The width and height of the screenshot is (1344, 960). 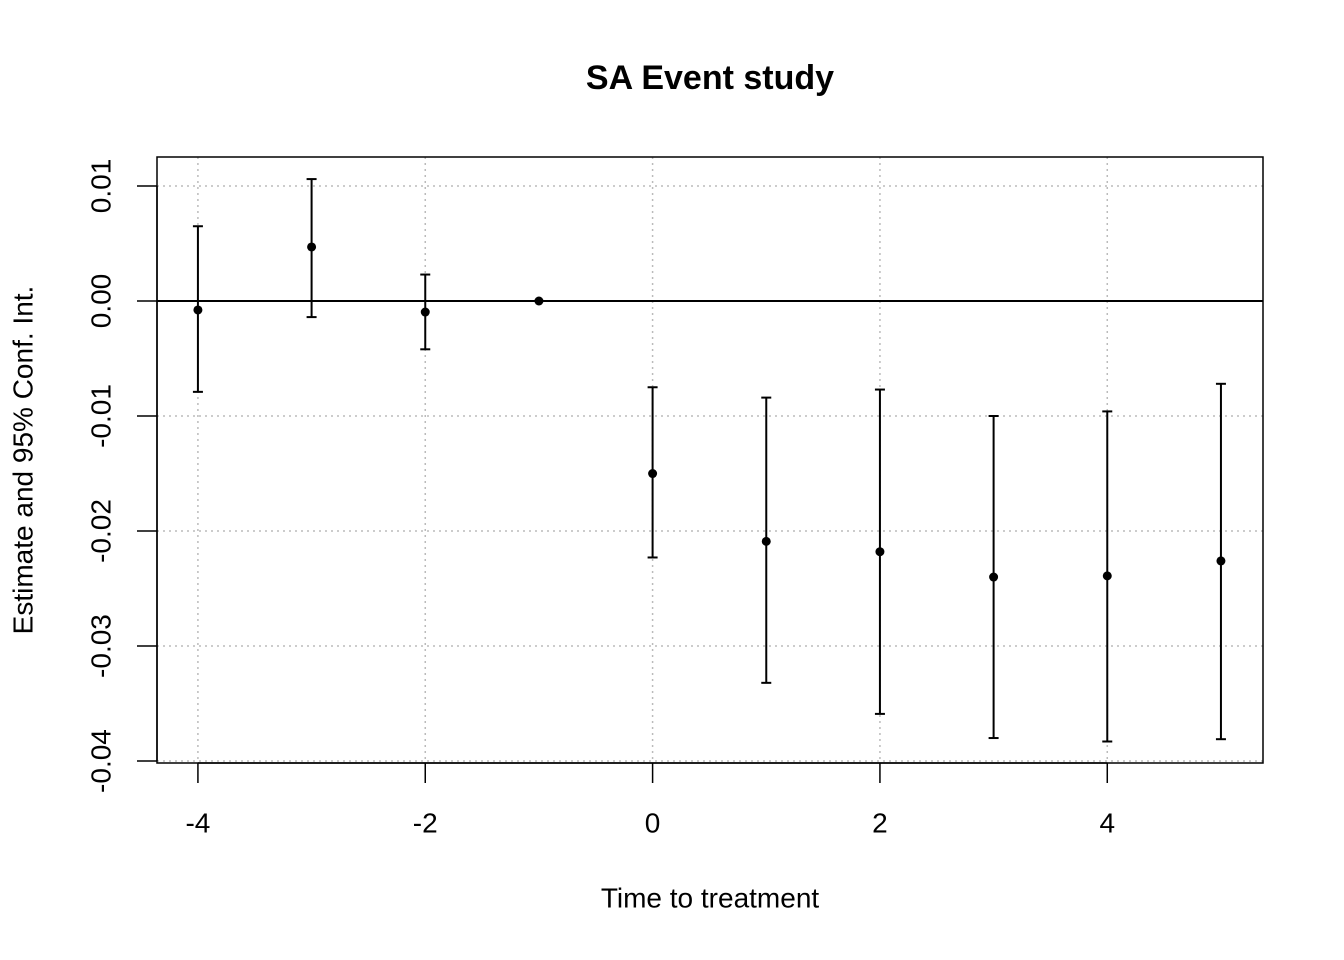 What do you see at coordinates (22, 460) in the screenshot?
I see `y-axis-label: Estimate and 95% Conf. Int.` at bounding box center [22, 460].